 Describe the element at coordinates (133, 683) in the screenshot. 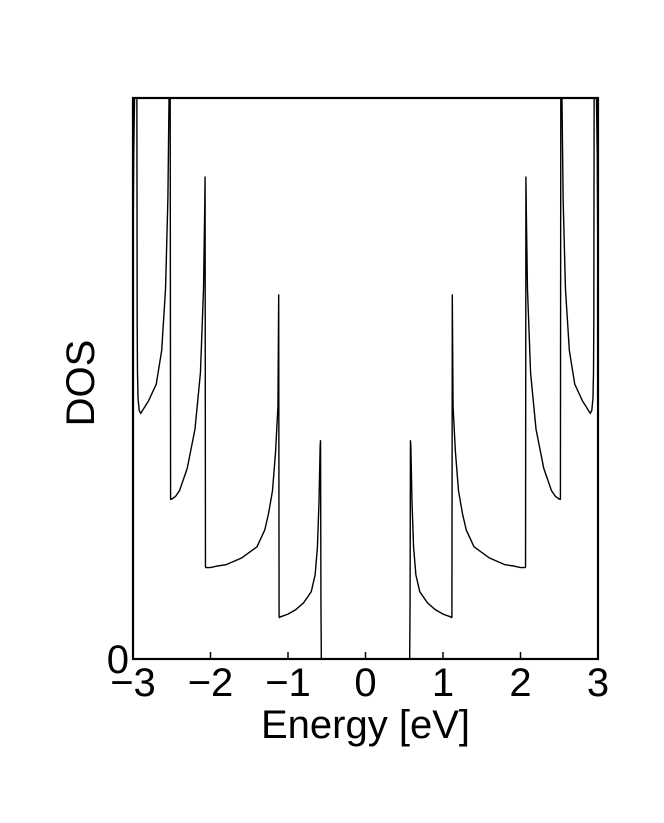

I see `x-tick-label: −3` at that location.